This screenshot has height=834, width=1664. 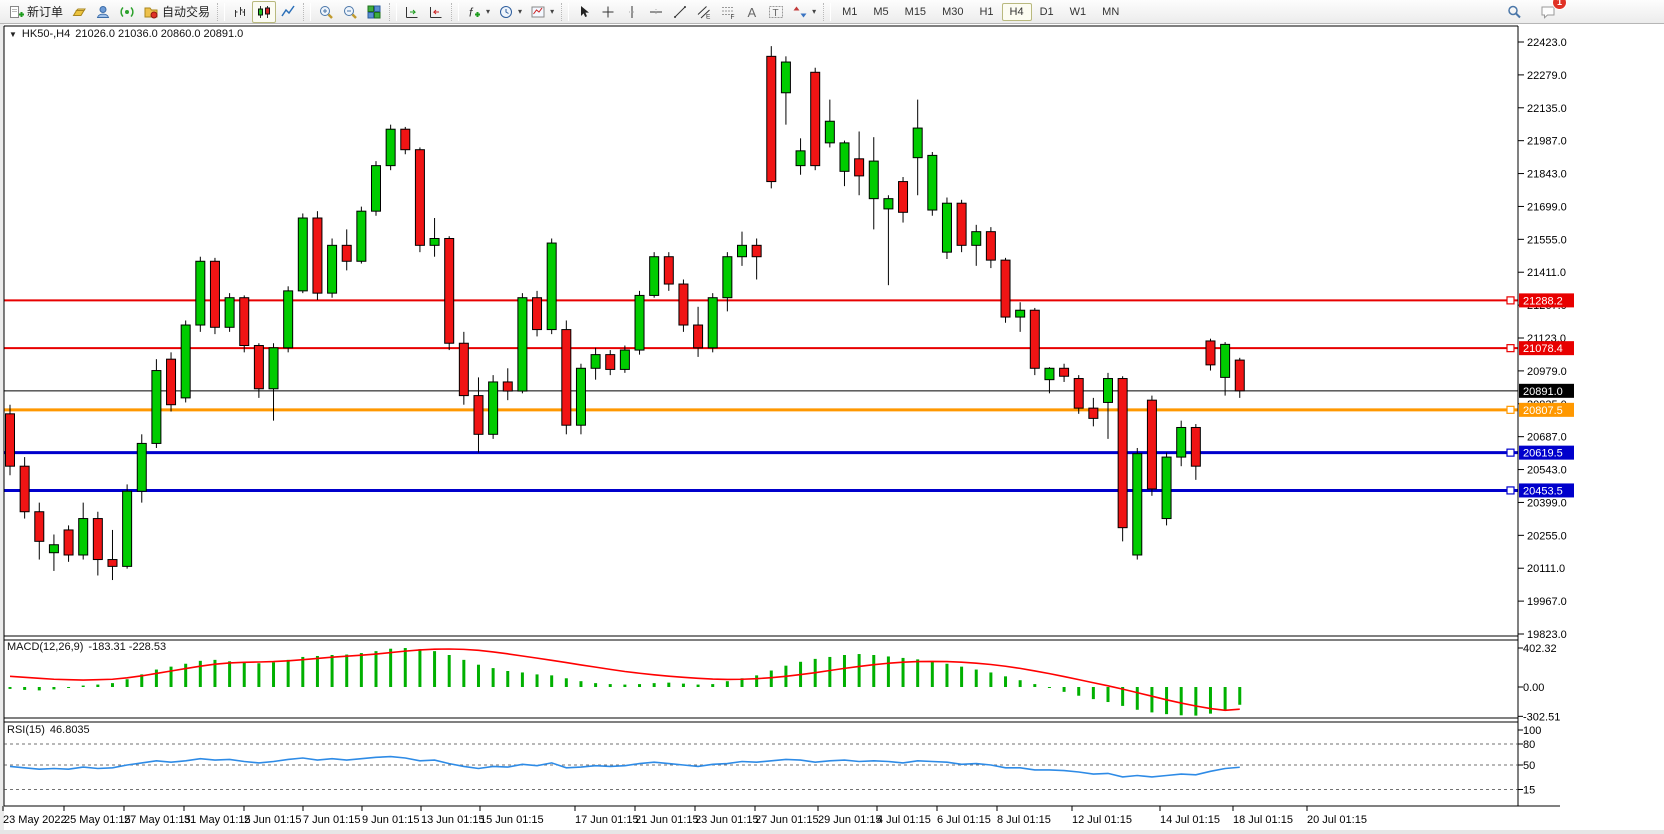 What do you see at coordinates (733, 17) in the screenshot?
I see `svg-text: F` at bounding box center [733, 17].